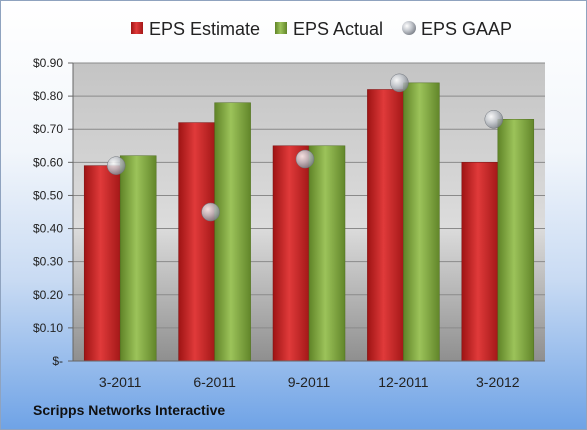 This screenshot has height=430, width=587. What do you see at coordinates (129, 410) in the screenshot?
I see `company-label: Scripps Networks Interactive` at bounding box center [129, 410].